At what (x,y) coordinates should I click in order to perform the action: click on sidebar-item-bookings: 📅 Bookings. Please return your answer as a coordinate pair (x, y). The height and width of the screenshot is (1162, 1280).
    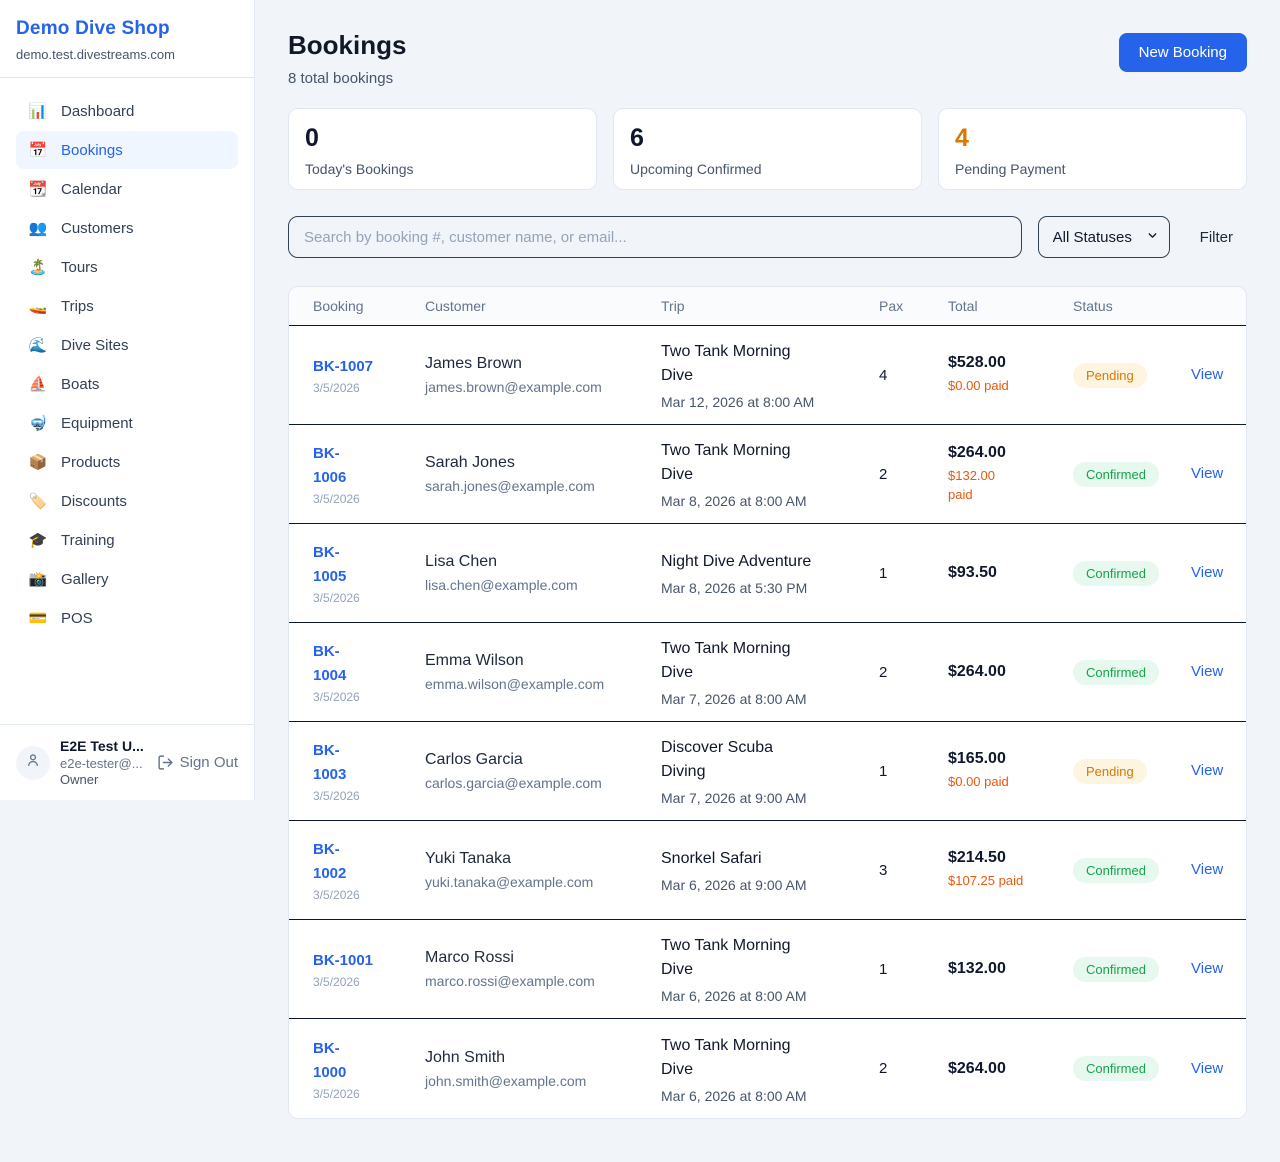
    Looking at the image, I should click on (127, 150).